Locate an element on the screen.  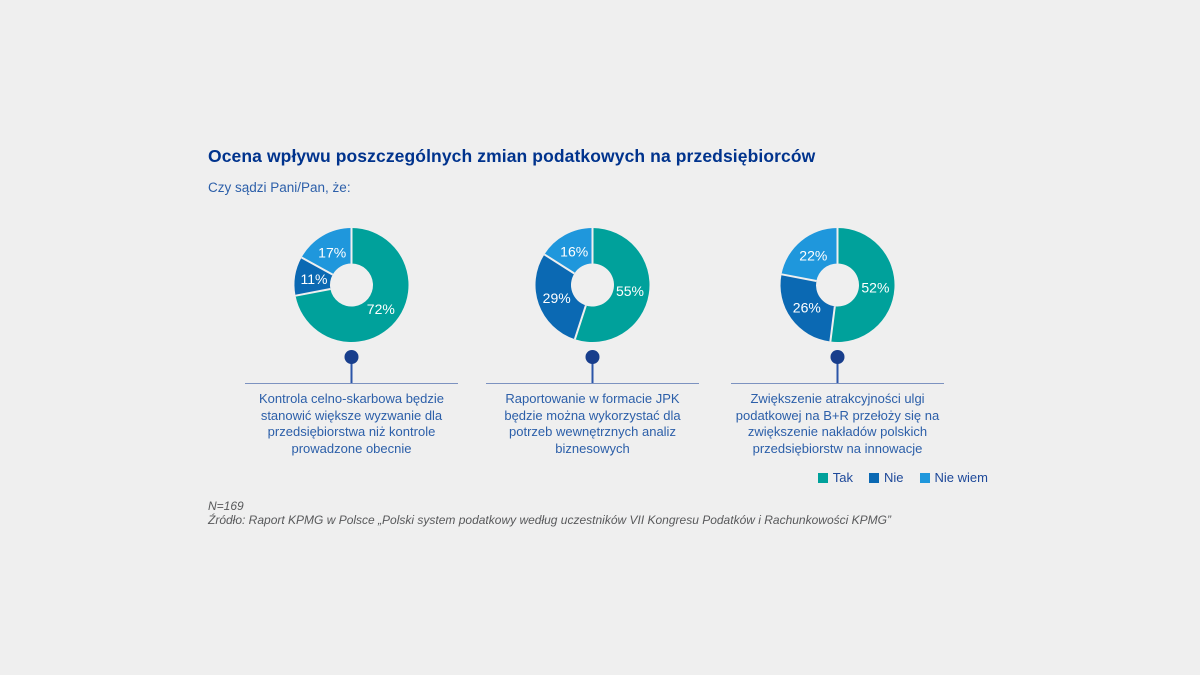
donut-1-svg: 72% 11% 17% is located at coordinates (351, 305).